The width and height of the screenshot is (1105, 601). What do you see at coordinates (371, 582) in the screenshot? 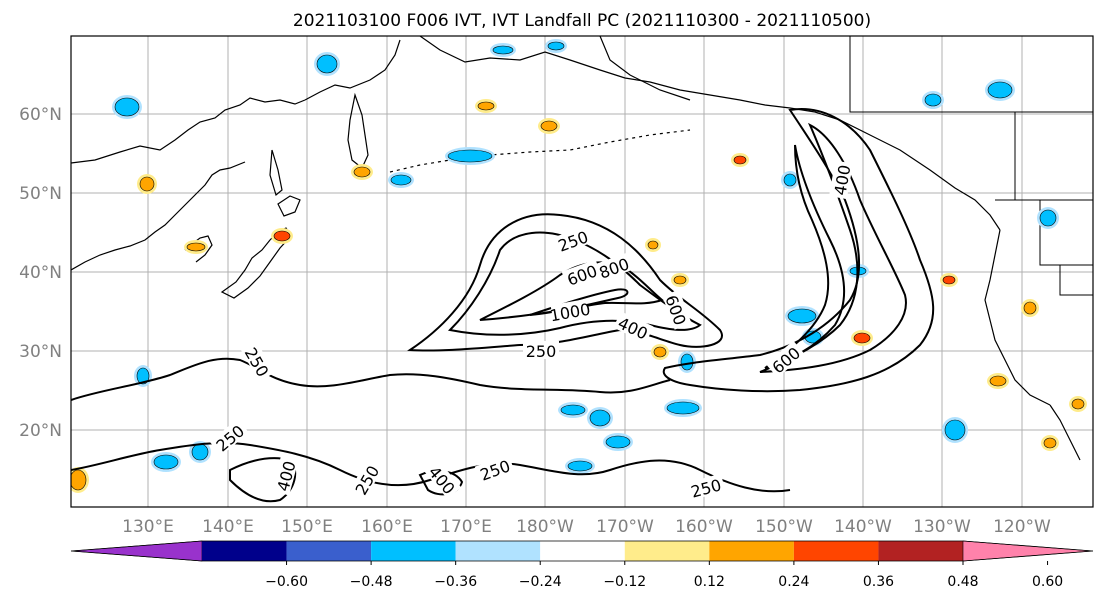
I see `colorbar-tick-label: −0.48` at bounding box center [371, 582].